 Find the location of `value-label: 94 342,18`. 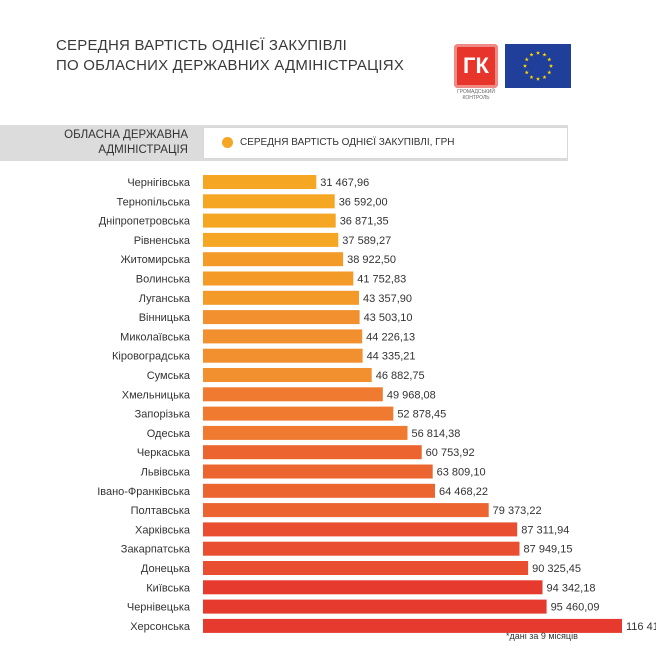

value-label: 94 342,18 is located at coordinates (571, 588).